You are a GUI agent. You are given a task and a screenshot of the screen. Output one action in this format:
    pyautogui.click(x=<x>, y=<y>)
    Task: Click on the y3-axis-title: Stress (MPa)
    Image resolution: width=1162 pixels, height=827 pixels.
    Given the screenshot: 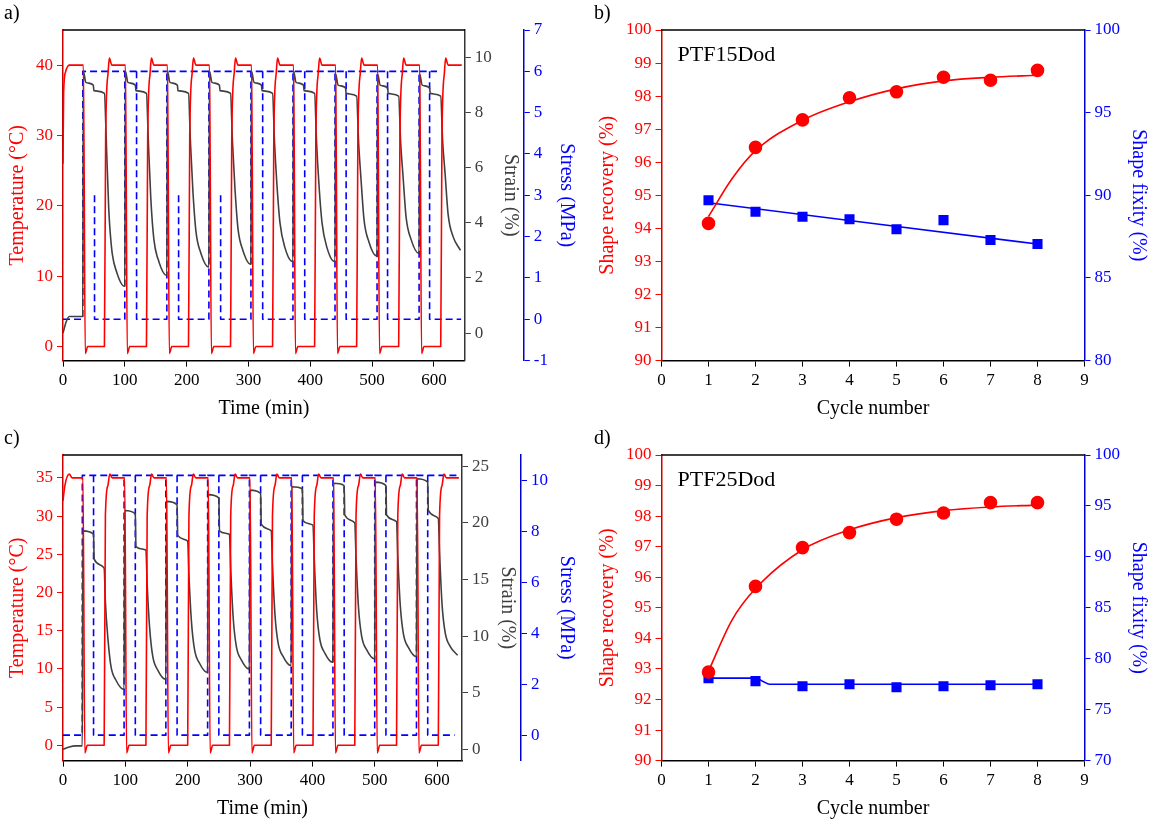 What is the action you would take?
    pyautogui.click(x=567, y=195)
    